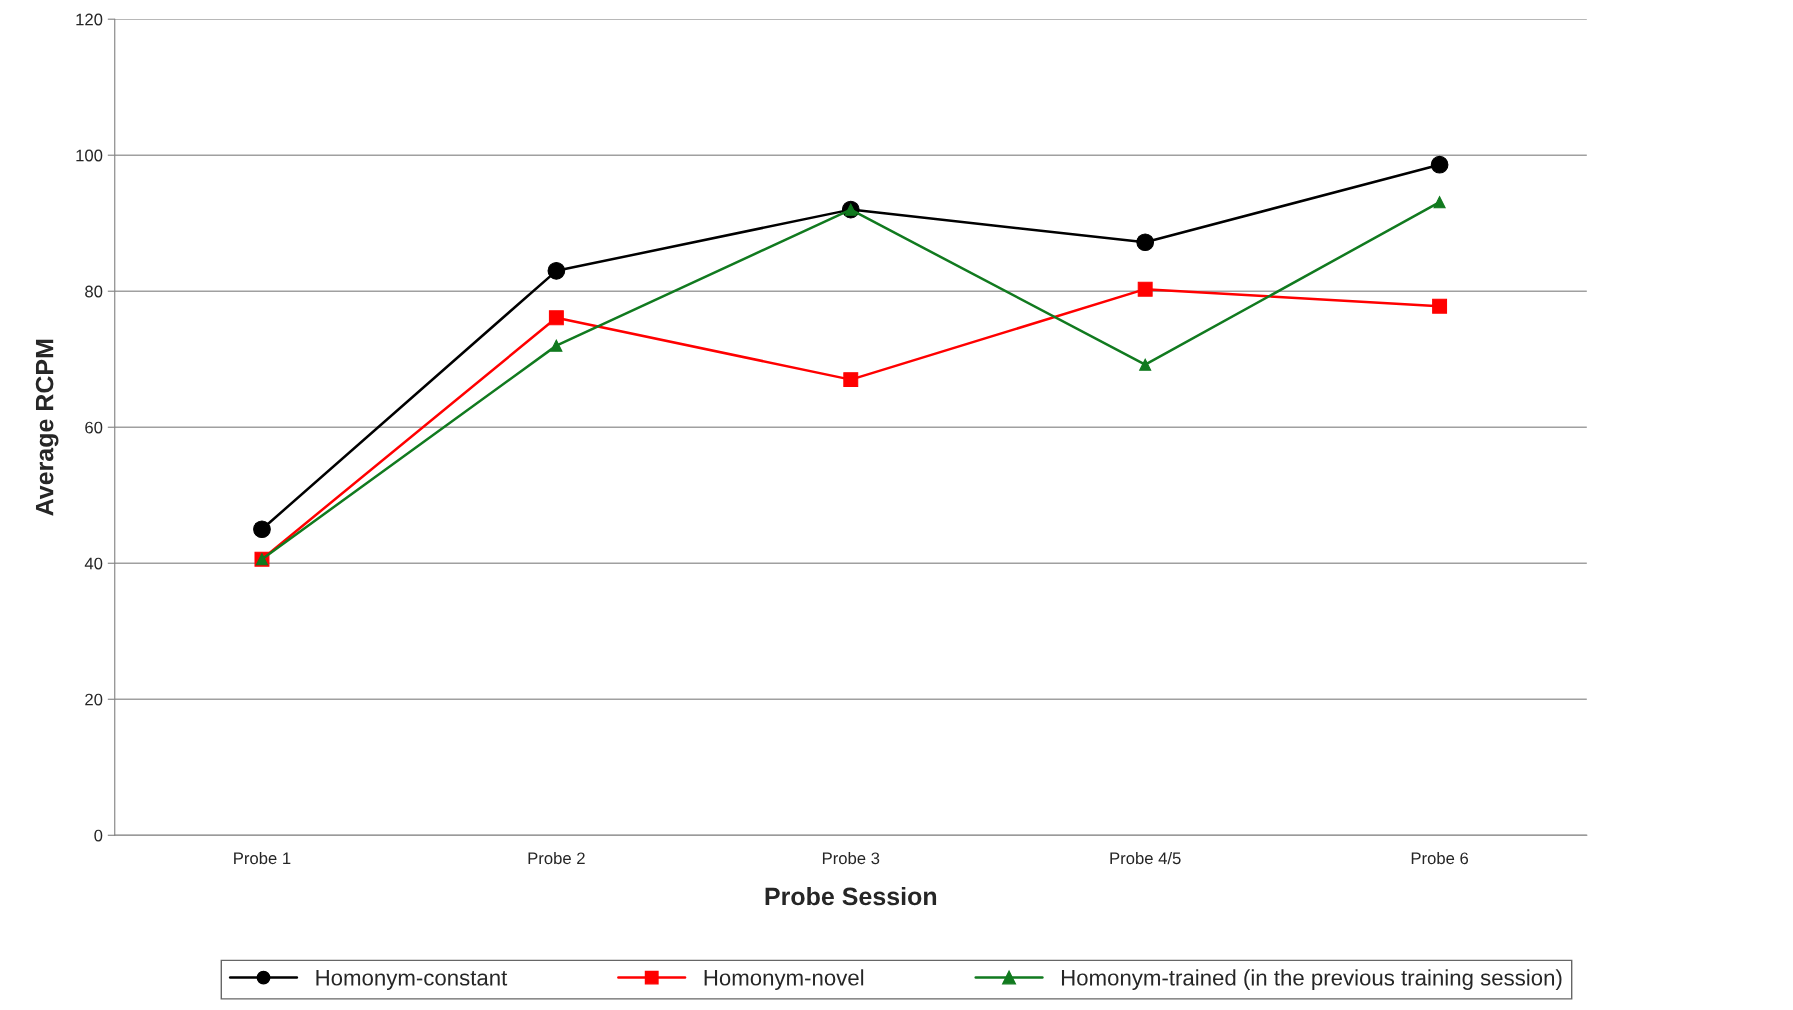 The height and width of the screenshot is (1010, 1793). Describe the element at coordinates (556, 858) in the screenshot. I see `x-tick-label: Probe 2` at that location.